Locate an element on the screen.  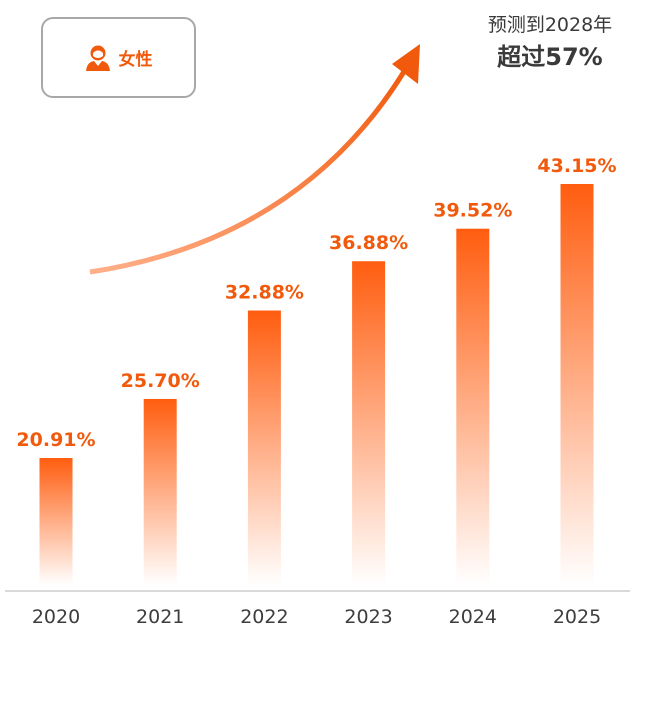
value-label: 25.70% is located at coordinates (160, 381).